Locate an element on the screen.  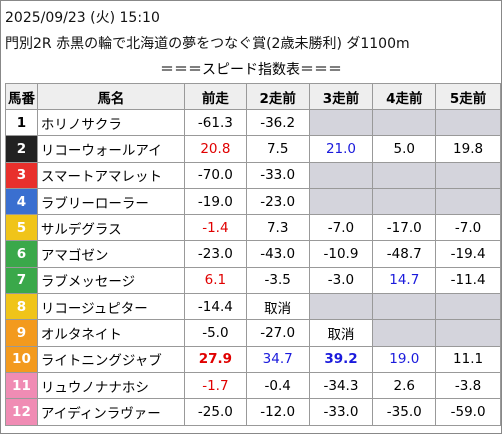
speed-index: 34.7 is located at coordinates (277, 359).